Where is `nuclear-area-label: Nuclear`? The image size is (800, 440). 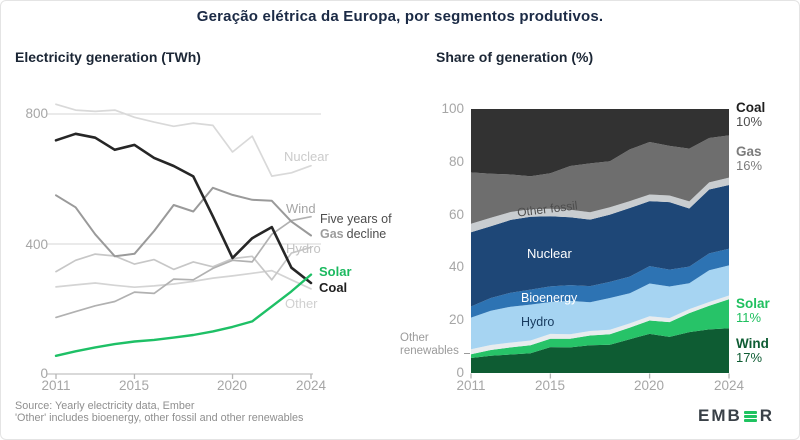
nuclear-area-label: Nuclear is located at coordinates (549, 253).